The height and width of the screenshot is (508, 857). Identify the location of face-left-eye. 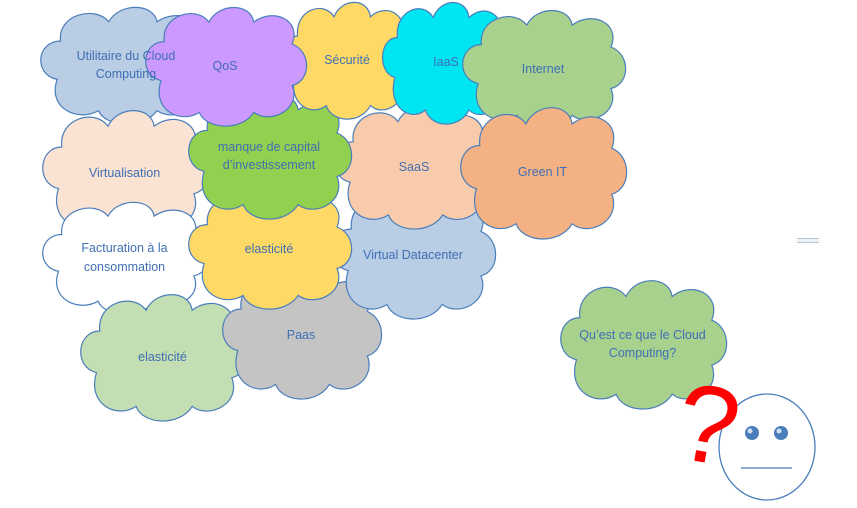
(752, 433).